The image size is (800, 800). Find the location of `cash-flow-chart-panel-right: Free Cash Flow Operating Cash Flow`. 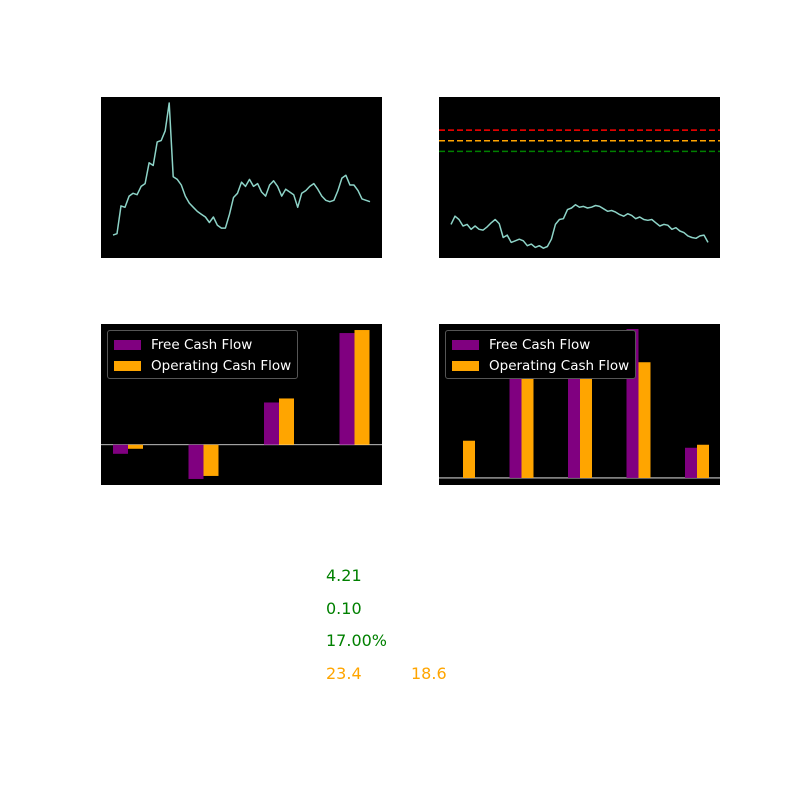

cash-flow-chart-panel-right: Free Cash Flow Operating Cash Flow is located at coordinates (579, 404).